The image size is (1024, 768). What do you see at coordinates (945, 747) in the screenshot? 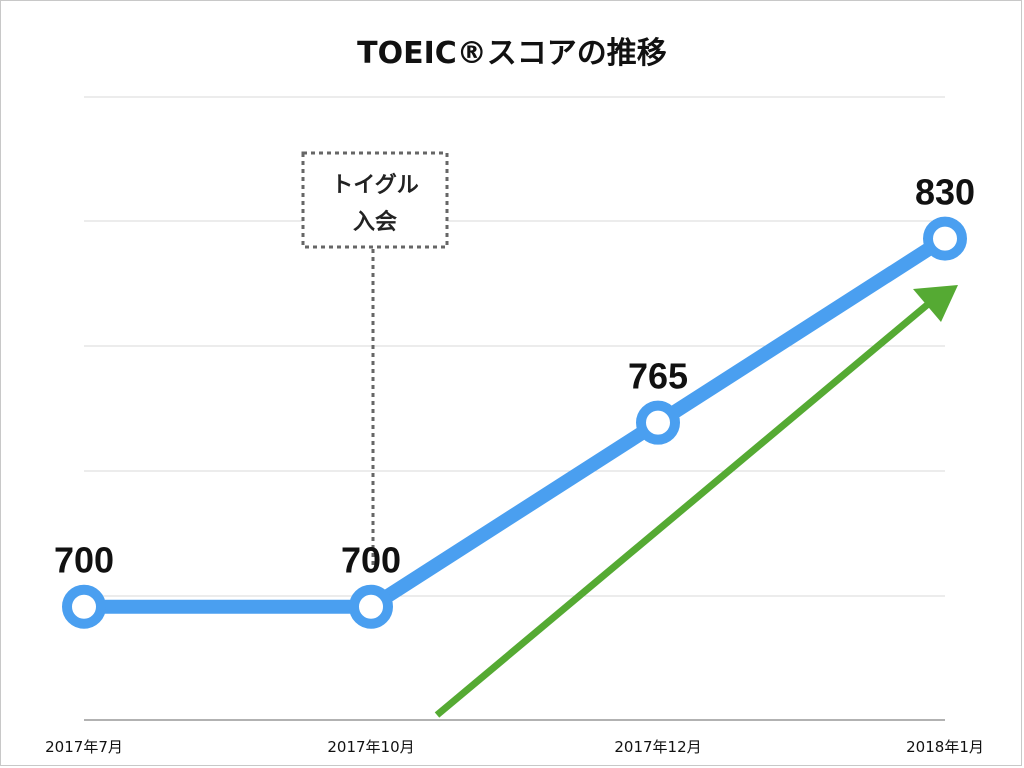
I see `x-tick-label-4: 2018年1月` at bounding box center [945, 747].